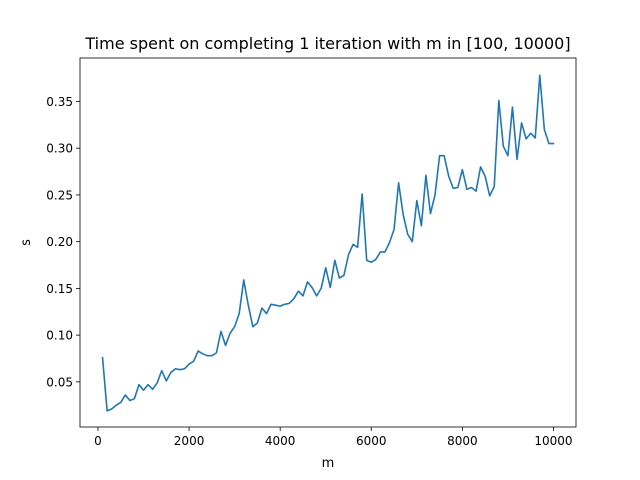  I want to click on y-axis-ticks: 0.05 0.10 0.15 0.20 0.25 0.30 0.35, so click(63, 242).